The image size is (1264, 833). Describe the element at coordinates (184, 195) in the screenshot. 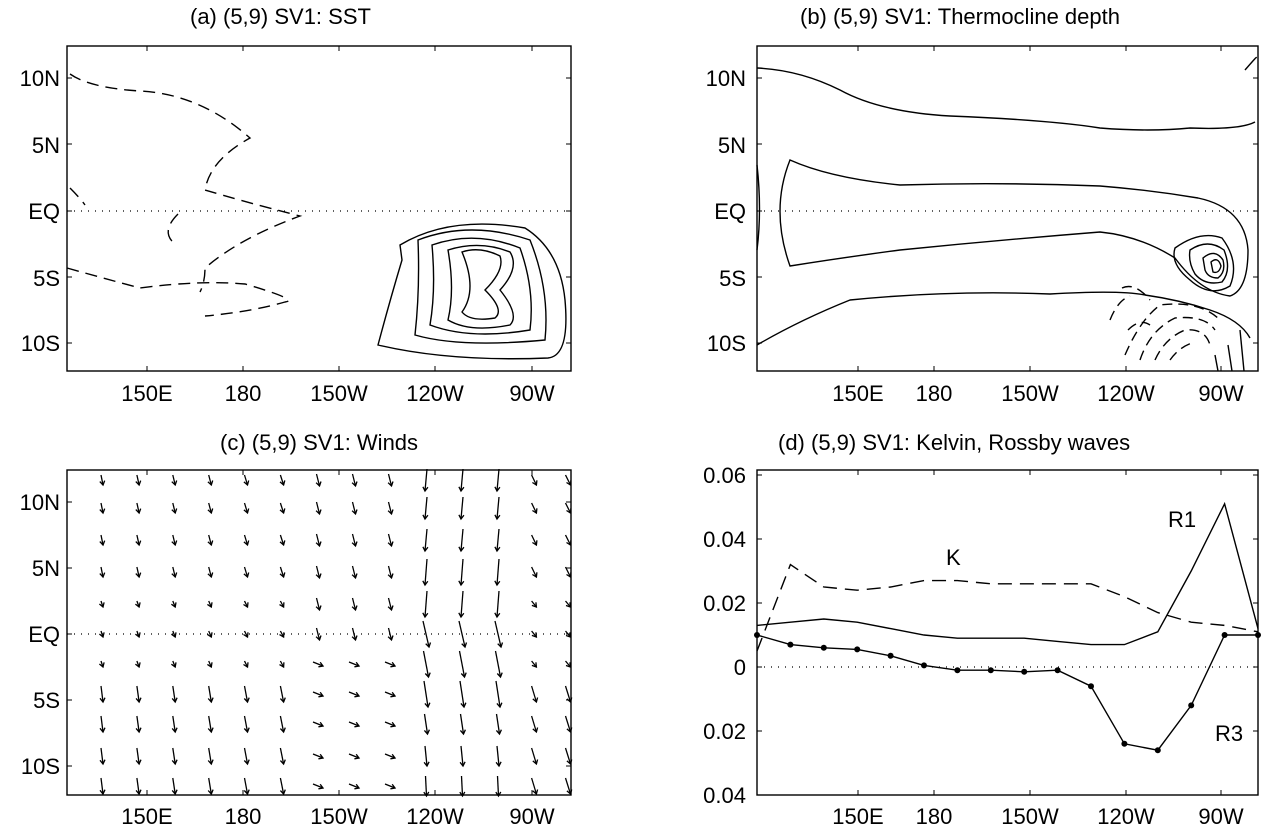

I see `panel-a-negative-contours` at that location.